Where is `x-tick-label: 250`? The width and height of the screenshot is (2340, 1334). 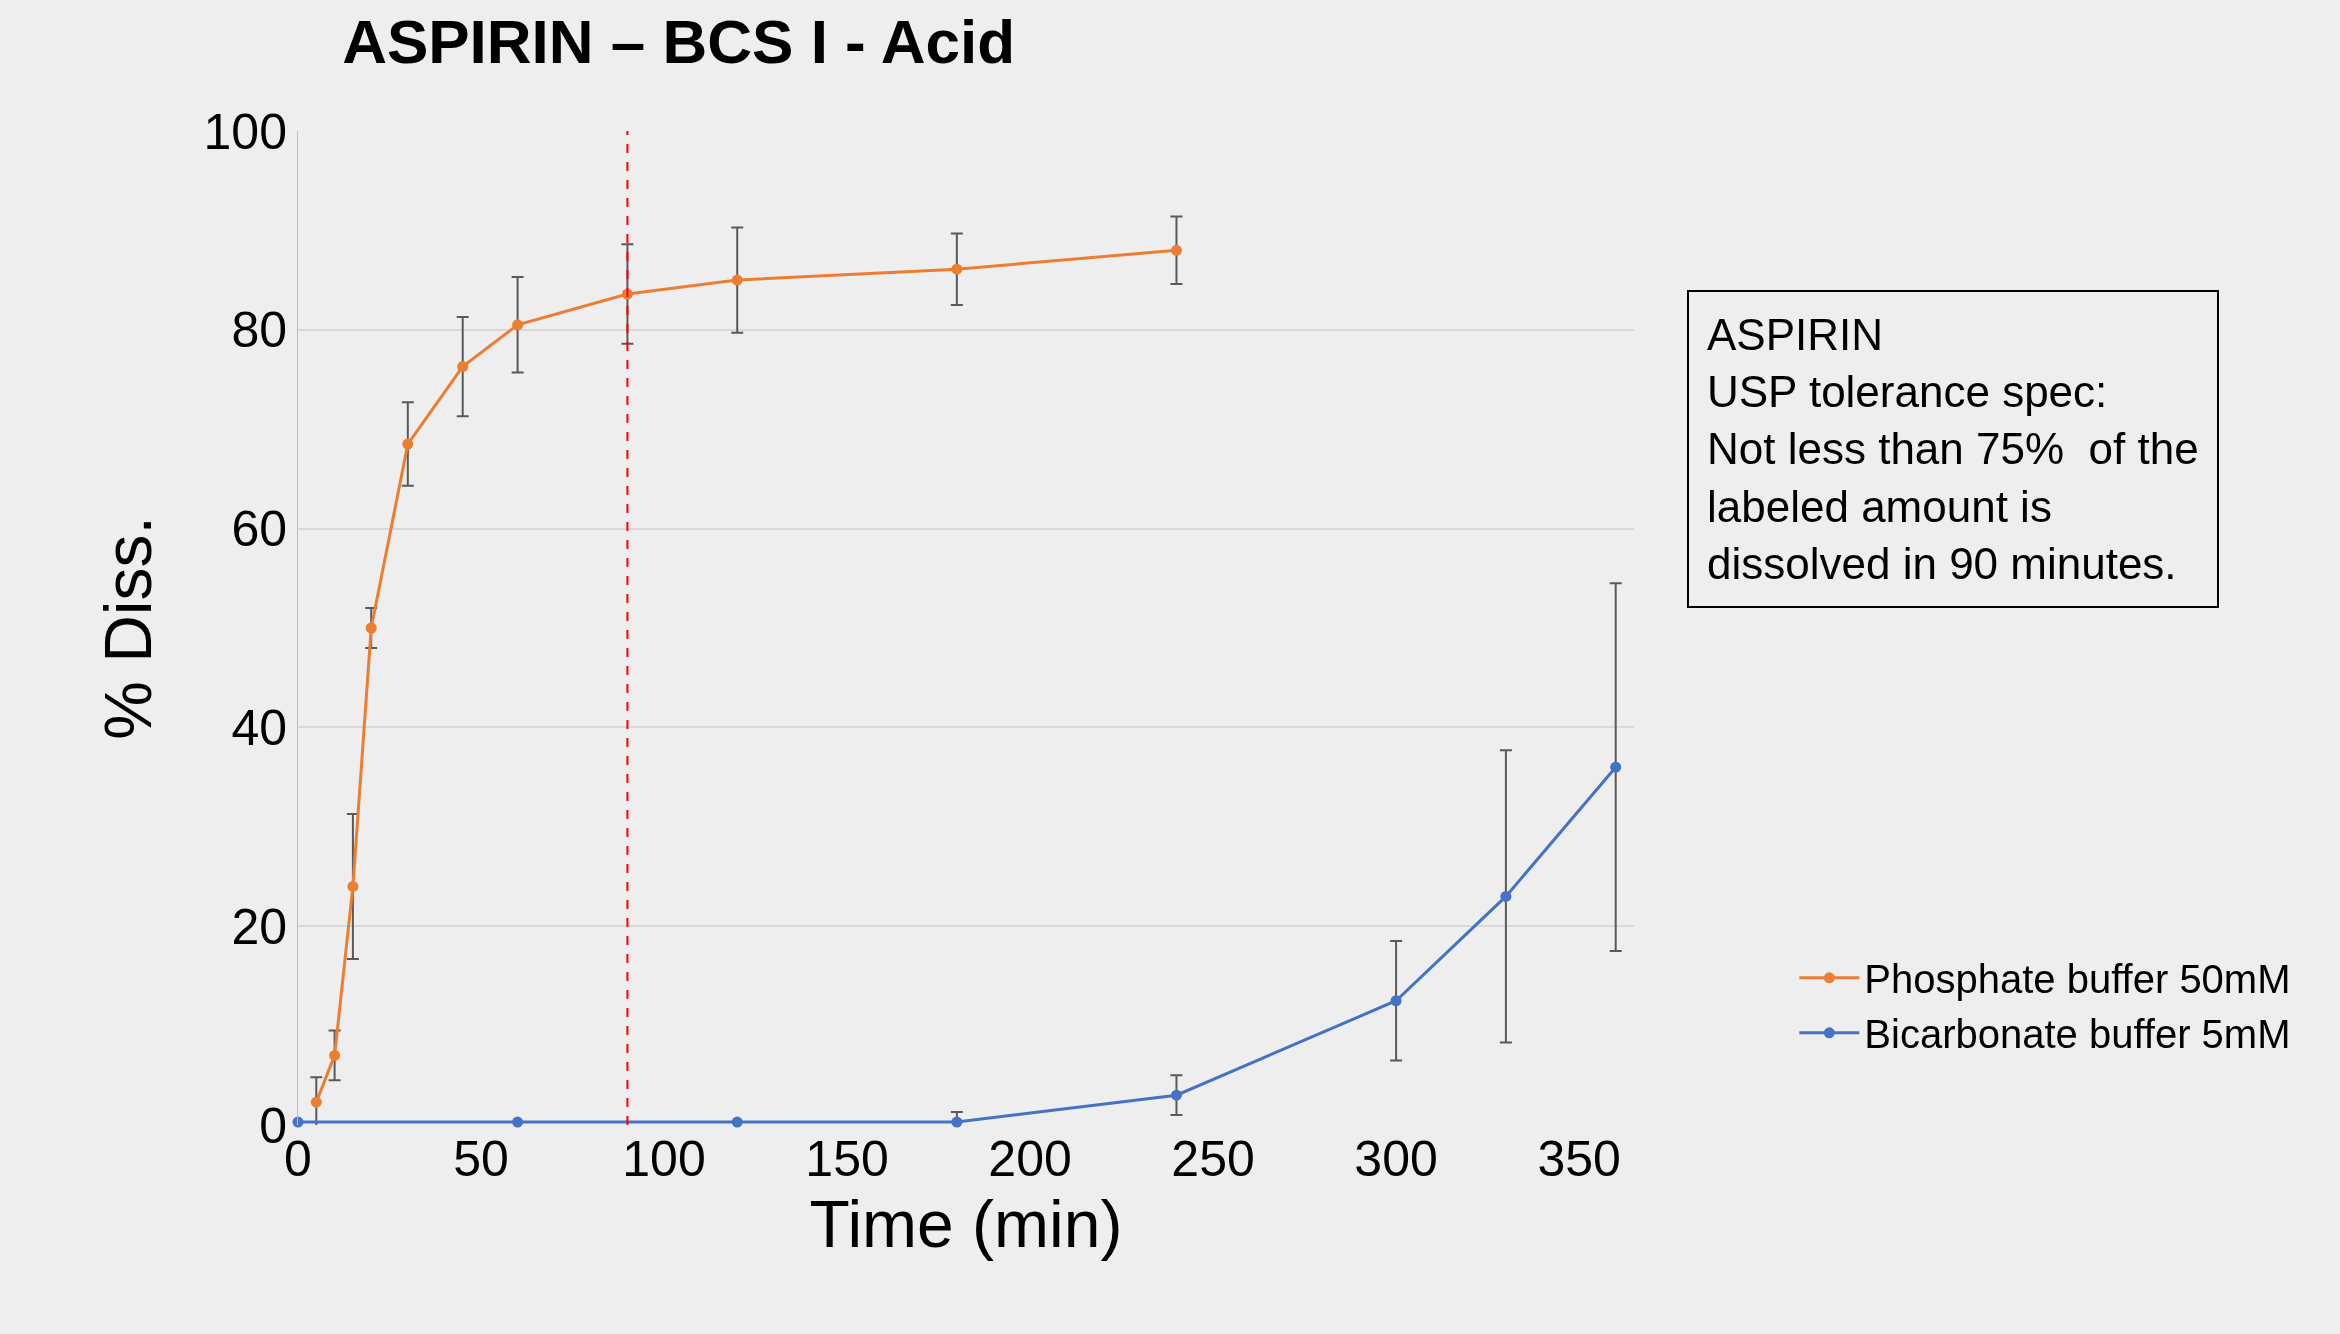 x-tick-label: 250 is located at coordinates (1213, 1159).